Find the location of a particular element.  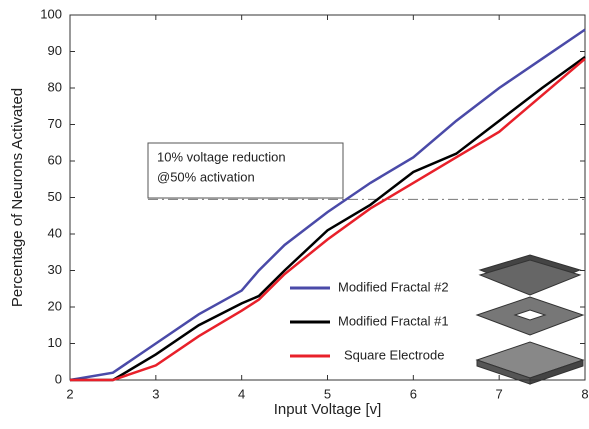

electrode-icons is located at coordinates (530, 319).